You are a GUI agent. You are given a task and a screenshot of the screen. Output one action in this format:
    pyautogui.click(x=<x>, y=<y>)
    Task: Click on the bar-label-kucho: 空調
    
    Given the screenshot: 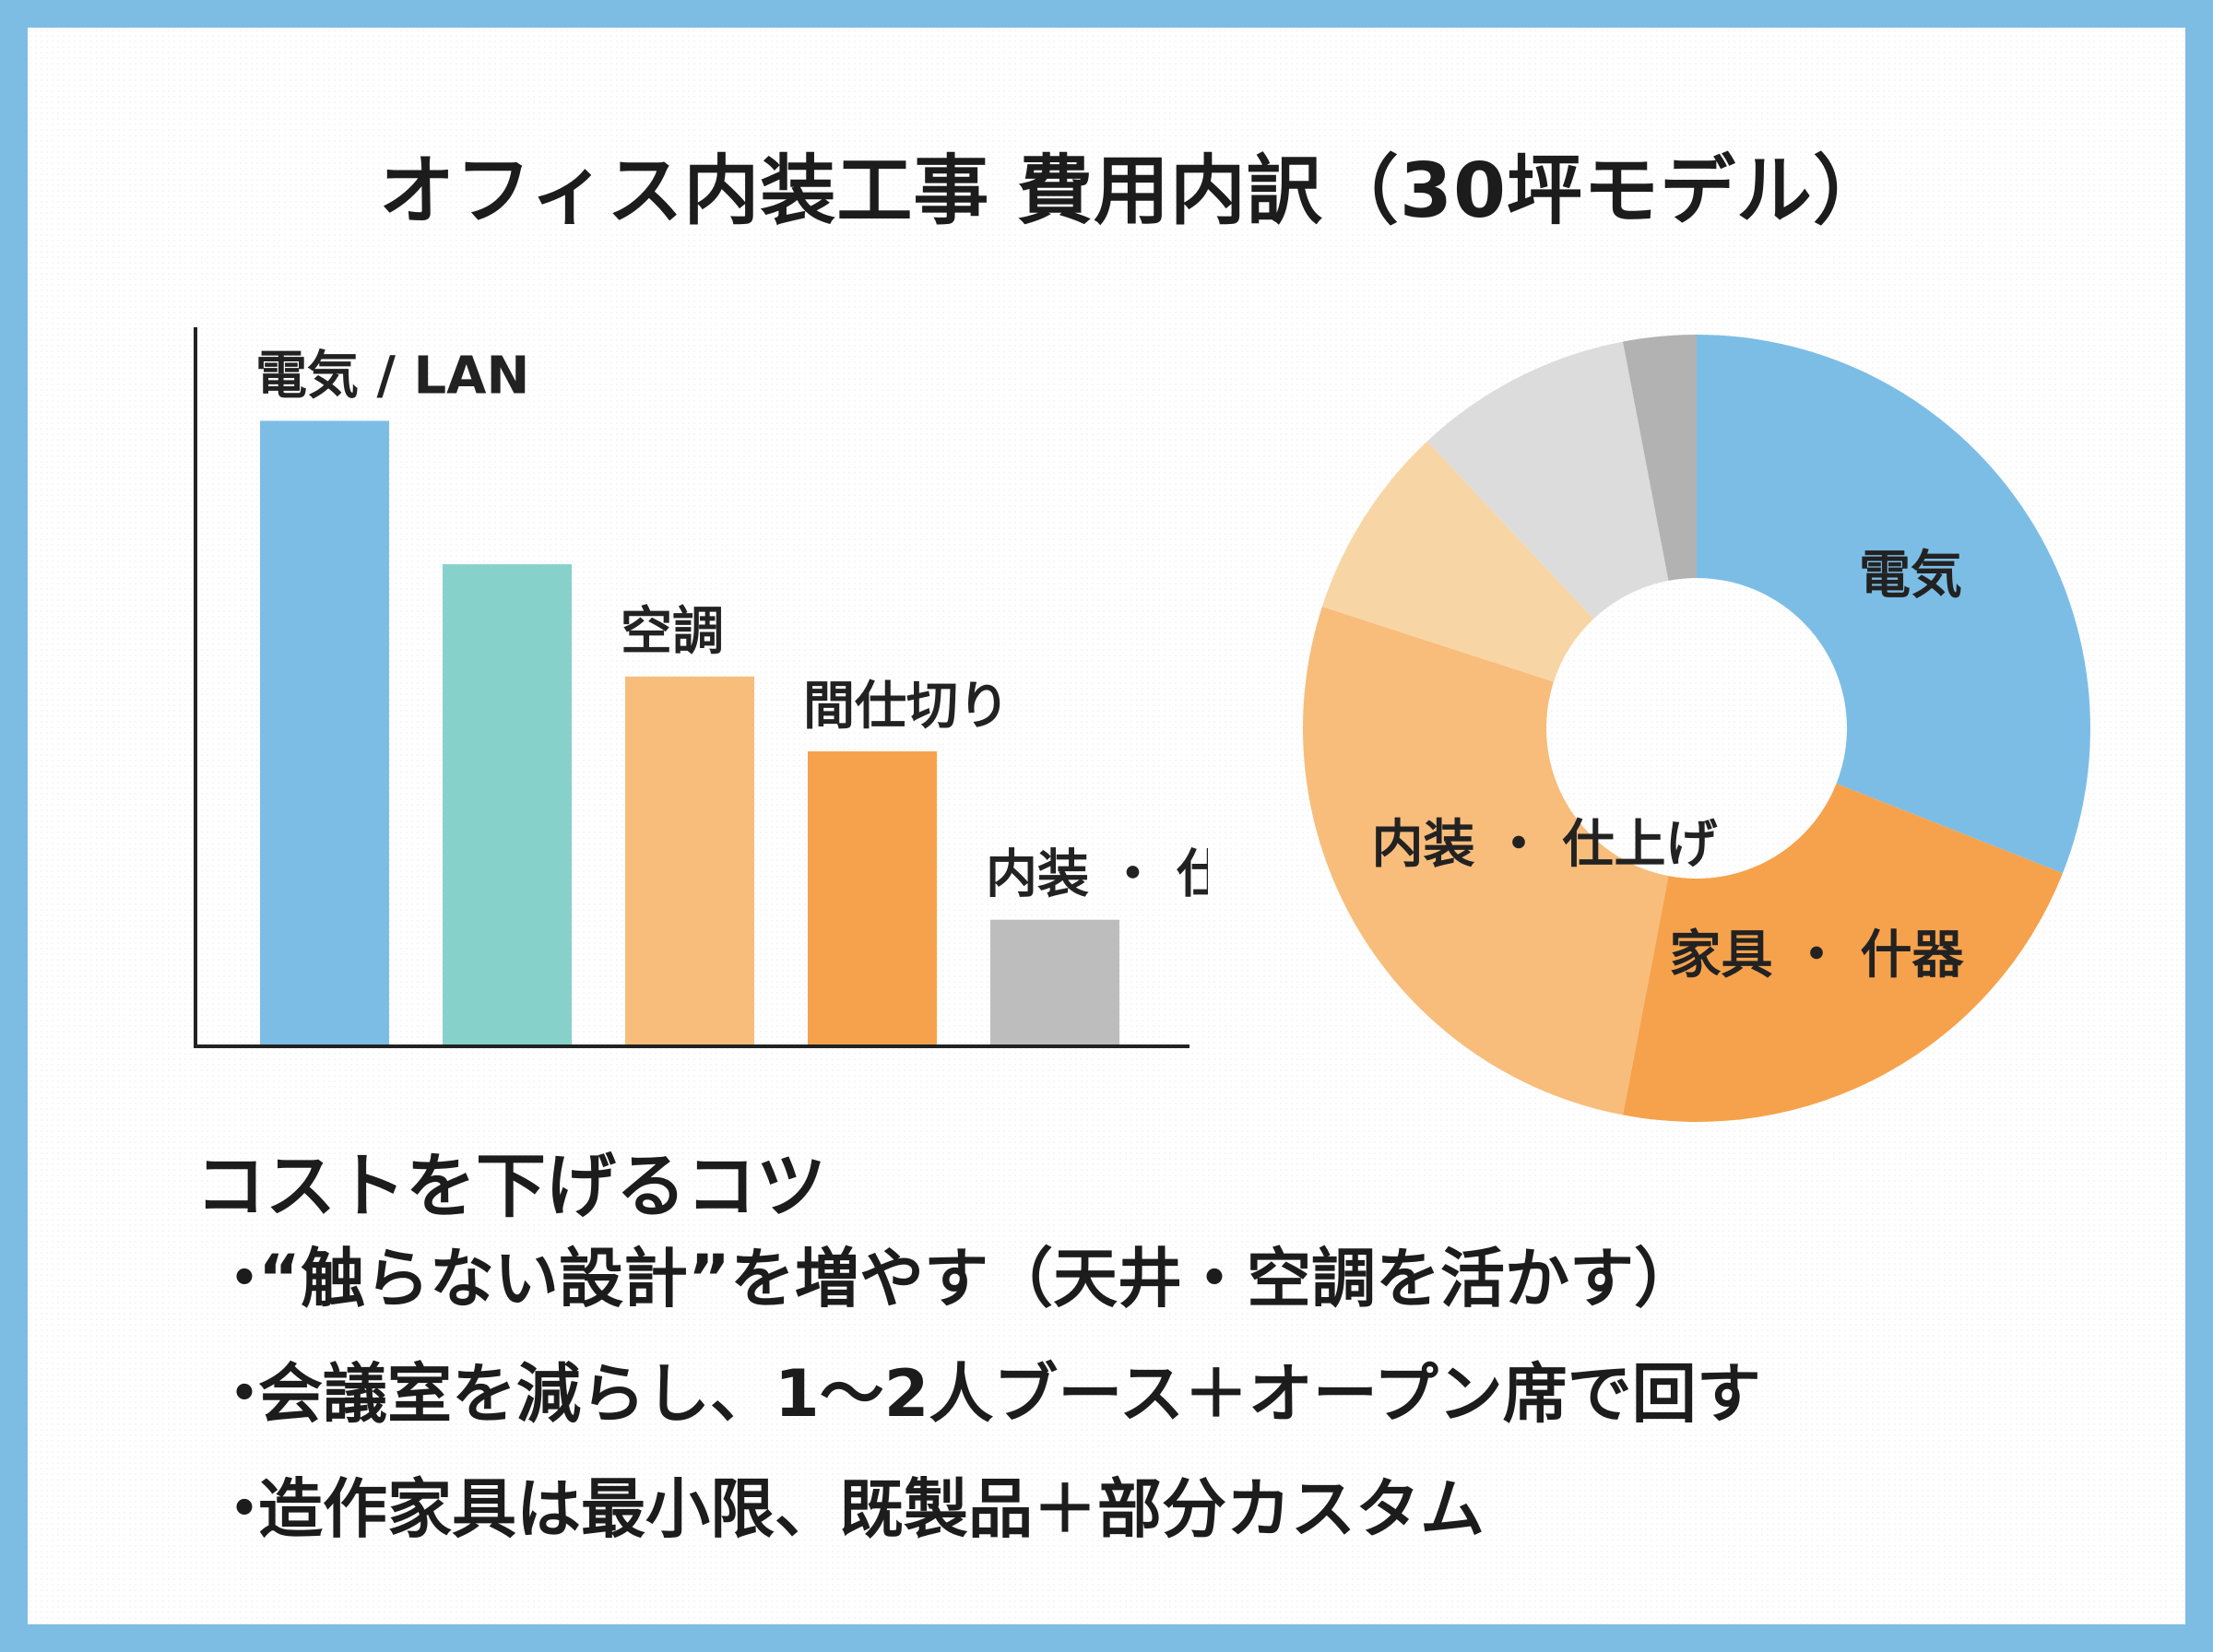 What is the action you would take?
    pyautogui.click(x=672, y=632)
    